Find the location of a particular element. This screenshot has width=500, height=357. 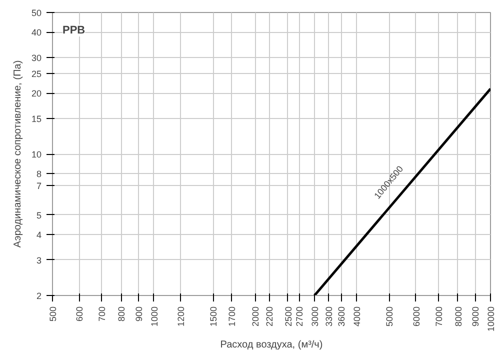

x-tick-label: 1700 is located at coordinates (231, 316).